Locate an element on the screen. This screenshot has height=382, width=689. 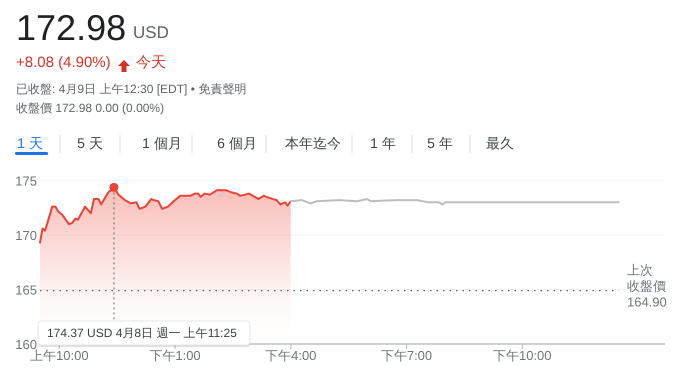
text: 收盤價 172.98 0.00 (0.00%) is located at coordinates (90, 108).